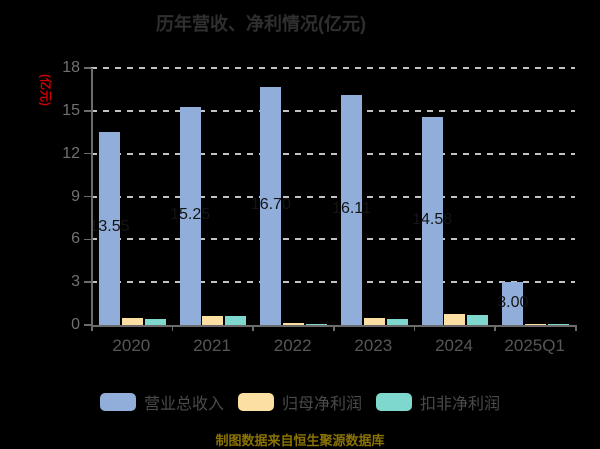  I want to click on x-axis-category-label: 2023, so click(373, 345).